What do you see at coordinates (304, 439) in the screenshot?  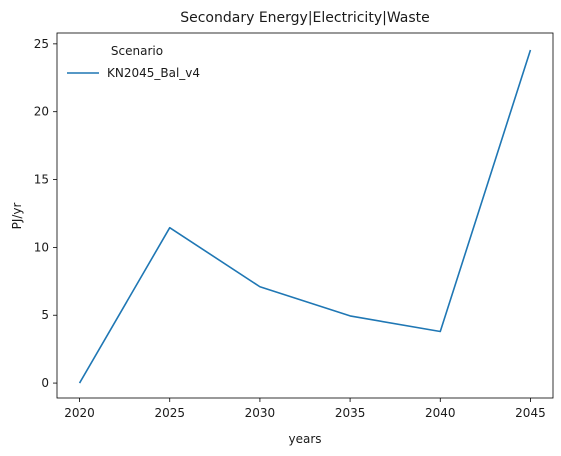 I see `x-axis-label: years` at bounding box center [304, 439].